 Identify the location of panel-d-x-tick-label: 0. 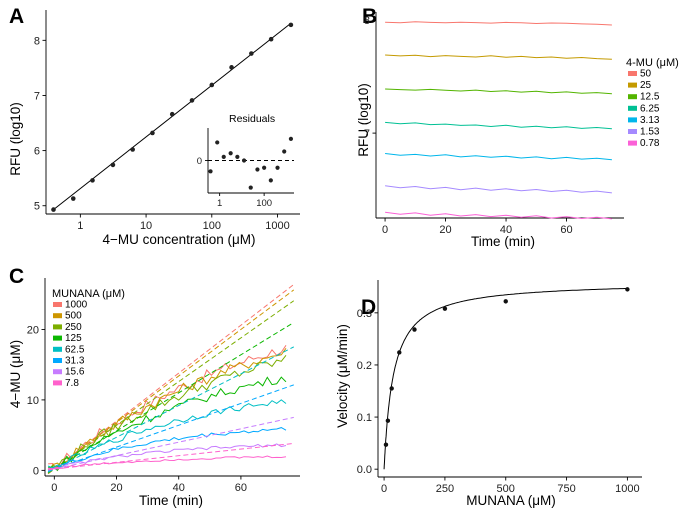
(384, 489).